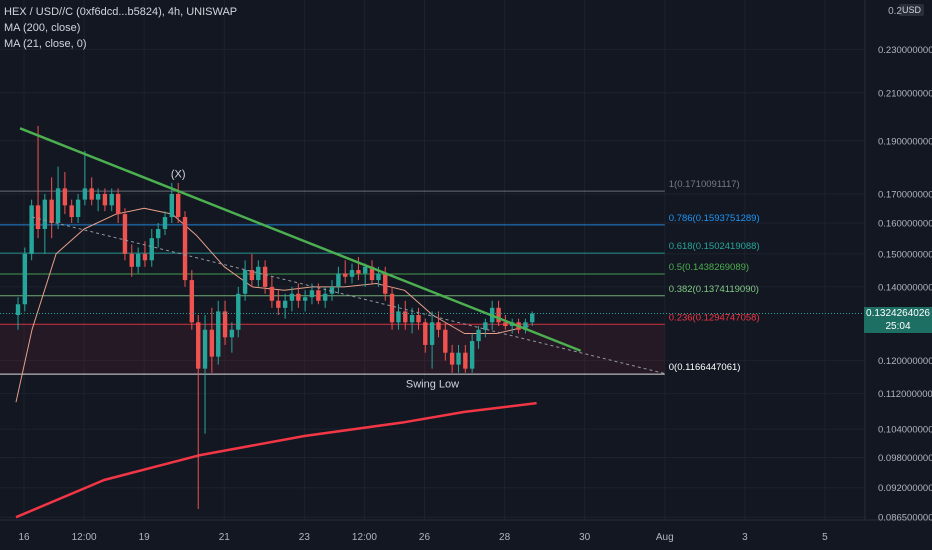 The image size is (932, 550). I want to click on time-tick-label: 16, so click(24, 537).